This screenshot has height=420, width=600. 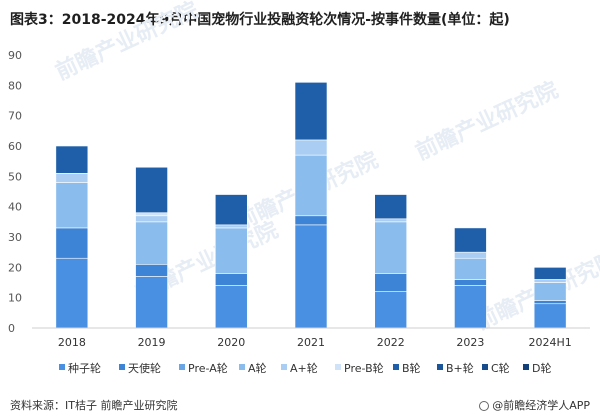 What do you see at coordinates (15, 192) in the screenshot?
I see `y-axis: 0 10 20 30 40 50 60 70 80 90` at bounding box center [15, 192].